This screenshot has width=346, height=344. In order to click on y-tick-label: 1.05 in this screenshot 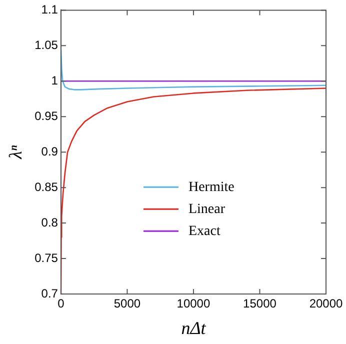, I will do `click(46, 45)`.